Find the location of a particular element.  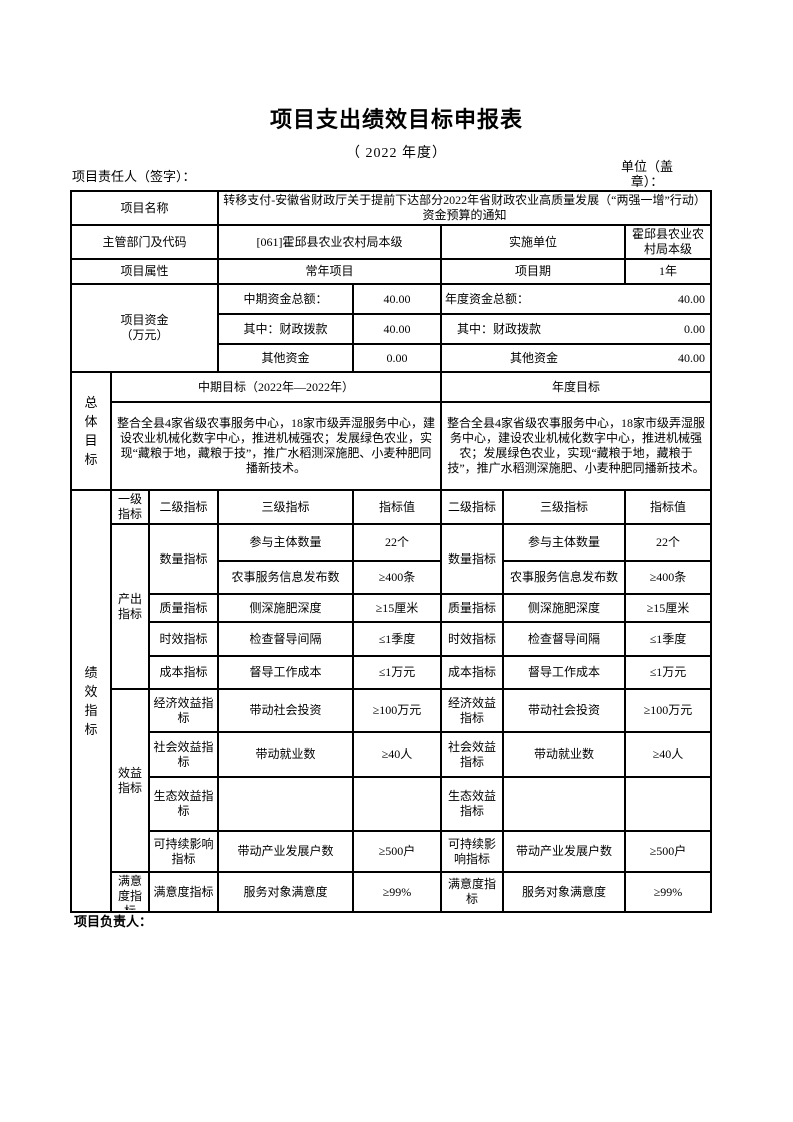

perf-l3-cell-right: 侧深施肥深度 is located at coordinates (564, 608).